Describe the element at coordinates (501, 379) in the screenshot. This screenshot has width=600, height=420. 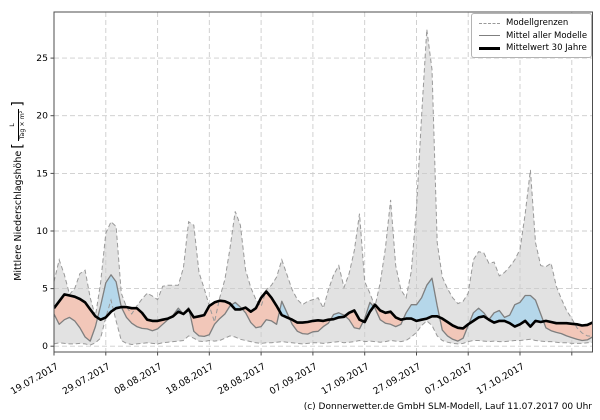
I see `x-tick-label: 17.10.2017` at that location.